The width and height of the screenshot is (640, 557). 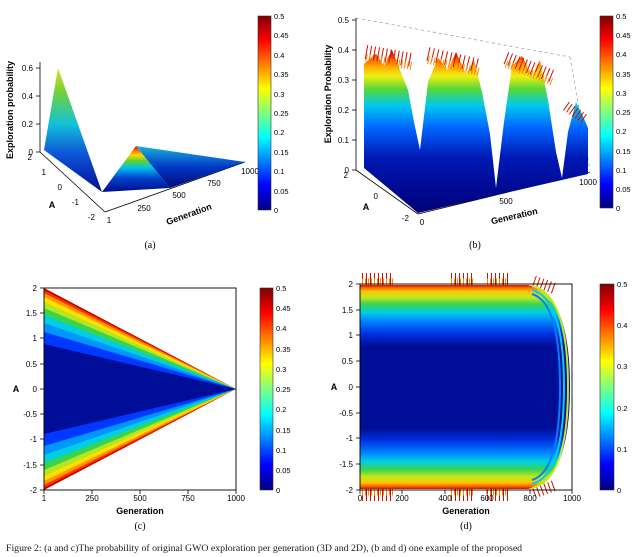 I want to click on floor-axes, so click(x=142, y=182).